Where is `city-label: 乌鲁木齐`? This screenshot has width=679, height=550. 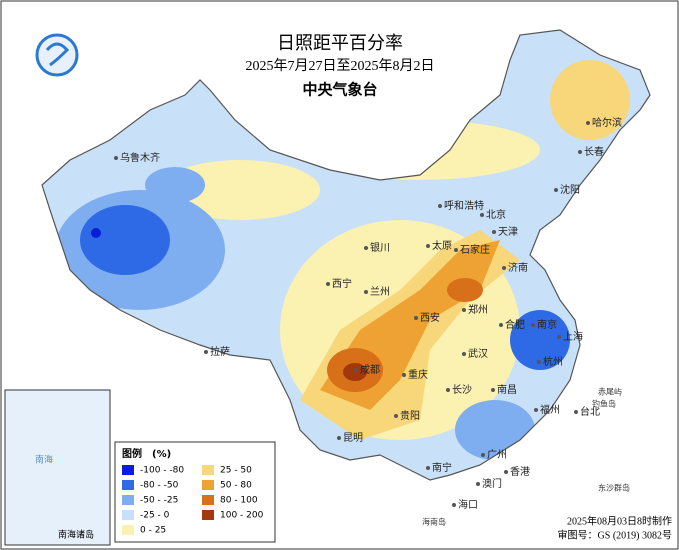 city-label: 乌鲁木齐 is located at coordinates (140, 157).